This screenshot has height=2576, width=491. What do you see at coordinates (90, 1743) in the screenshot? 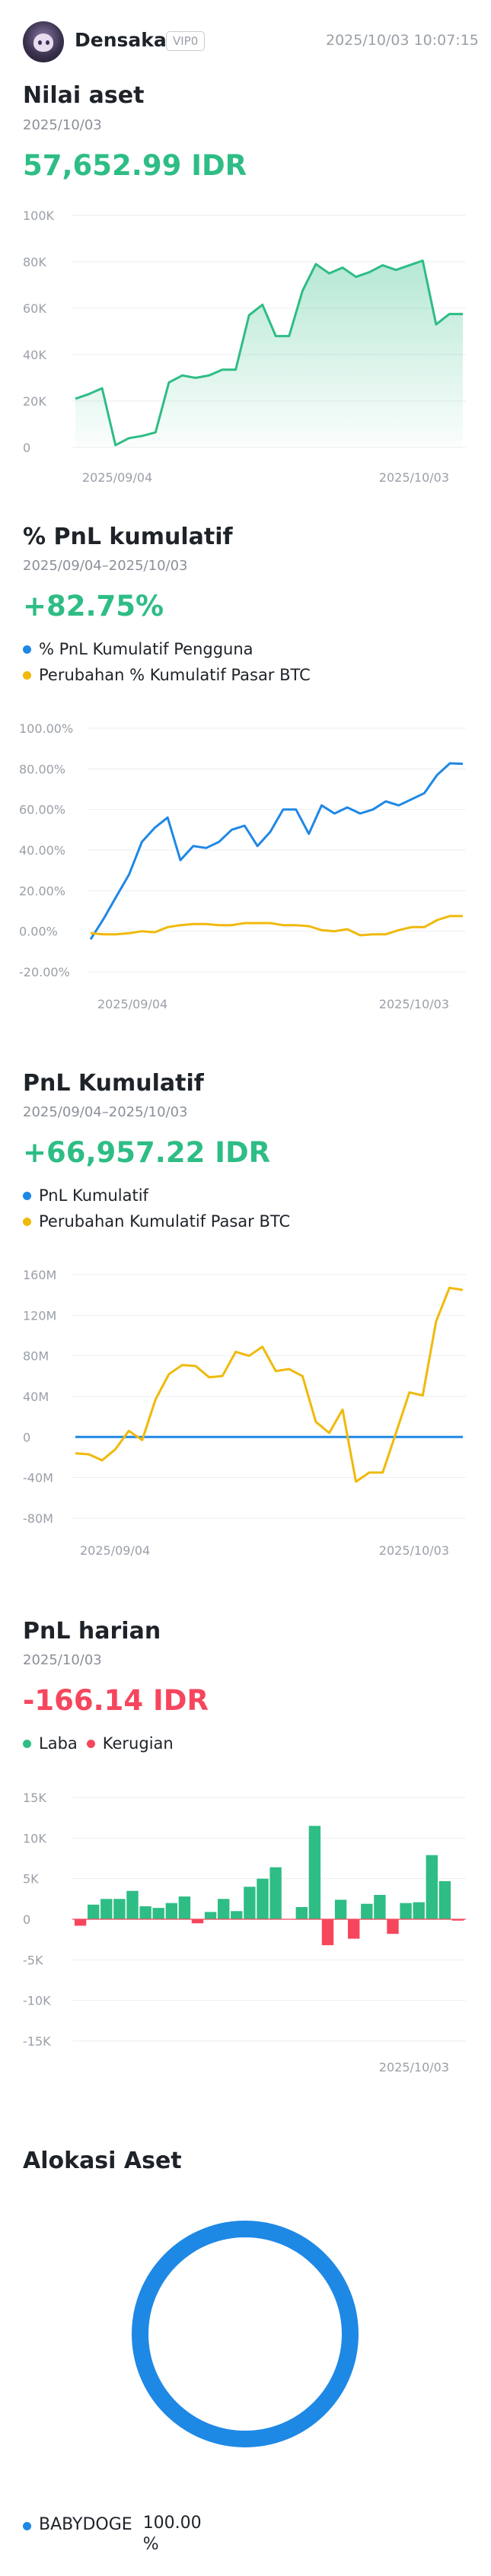
I see `legend-dot-red` at bounding box center [90, 1743].